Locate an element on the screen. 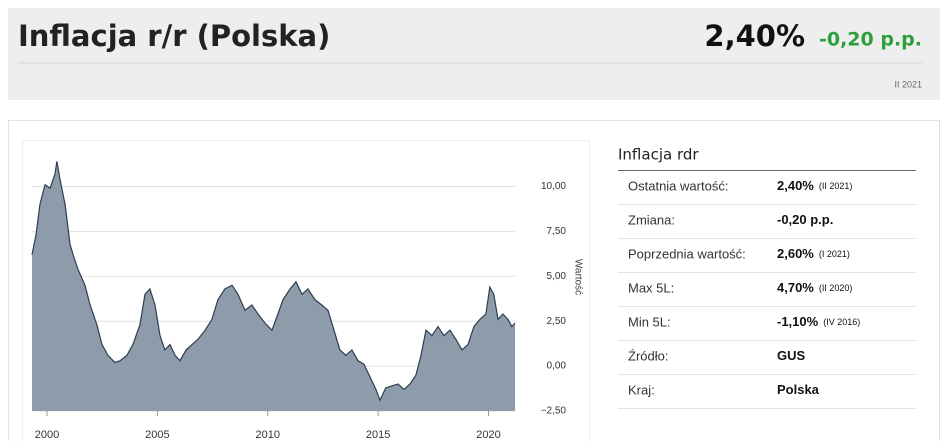  y-tick-label: 2,50 is located at coordinates (557, 321).